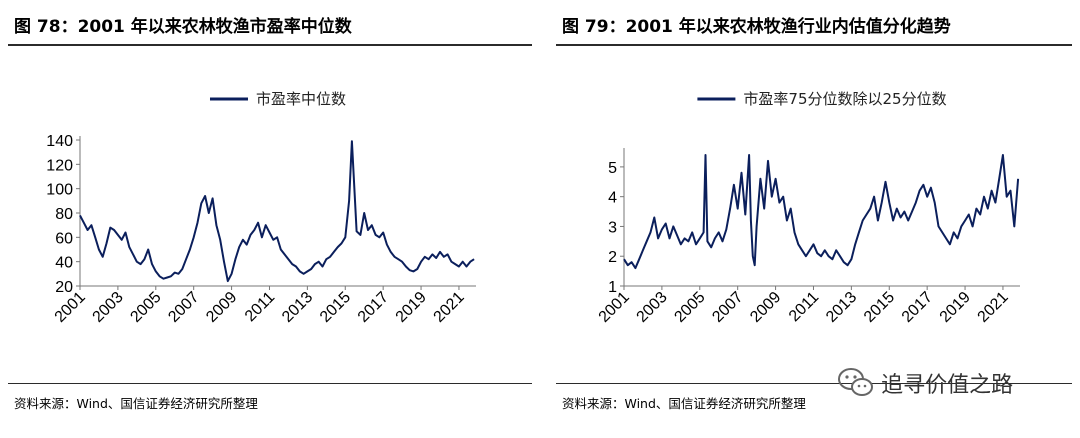 The width and height of the screenshot is (1080, 438). I want to click on right-source-note: 资料来源：Wind、国信证券经济研究所整理, so click(684, 403).